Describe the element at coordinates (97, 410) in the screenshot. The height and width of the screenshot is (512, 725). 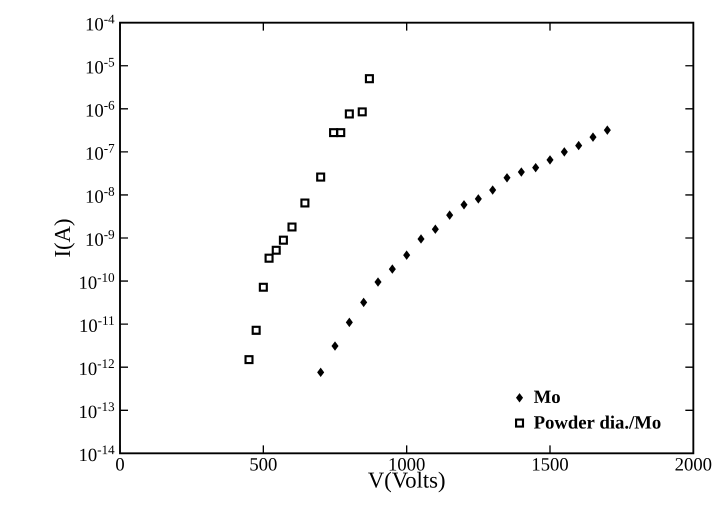
I see `y-tick-label: 10$^{-13}$` at that location.